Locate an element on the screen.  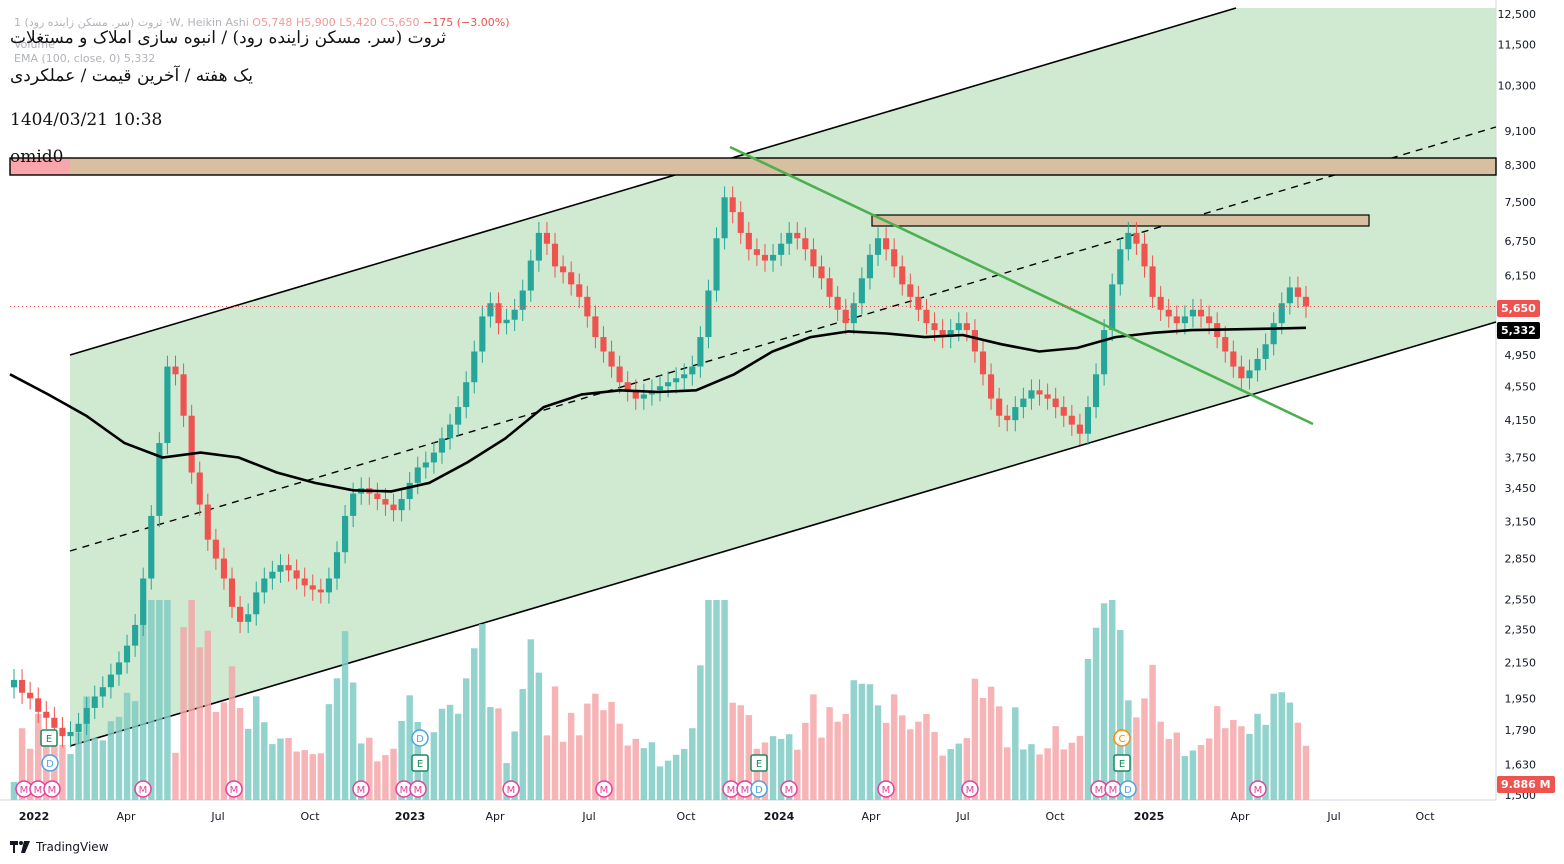
earnings-e-icon is located at coordinates (1122, 763).